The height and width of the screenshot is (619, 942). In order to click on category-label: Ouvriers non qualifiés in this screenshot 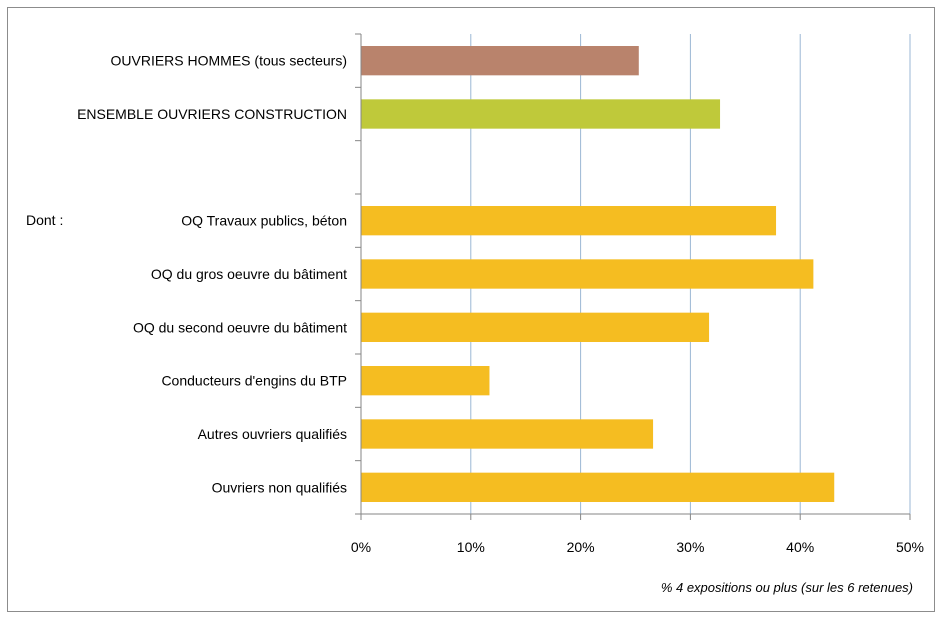, I will do `click(279, 487)`.